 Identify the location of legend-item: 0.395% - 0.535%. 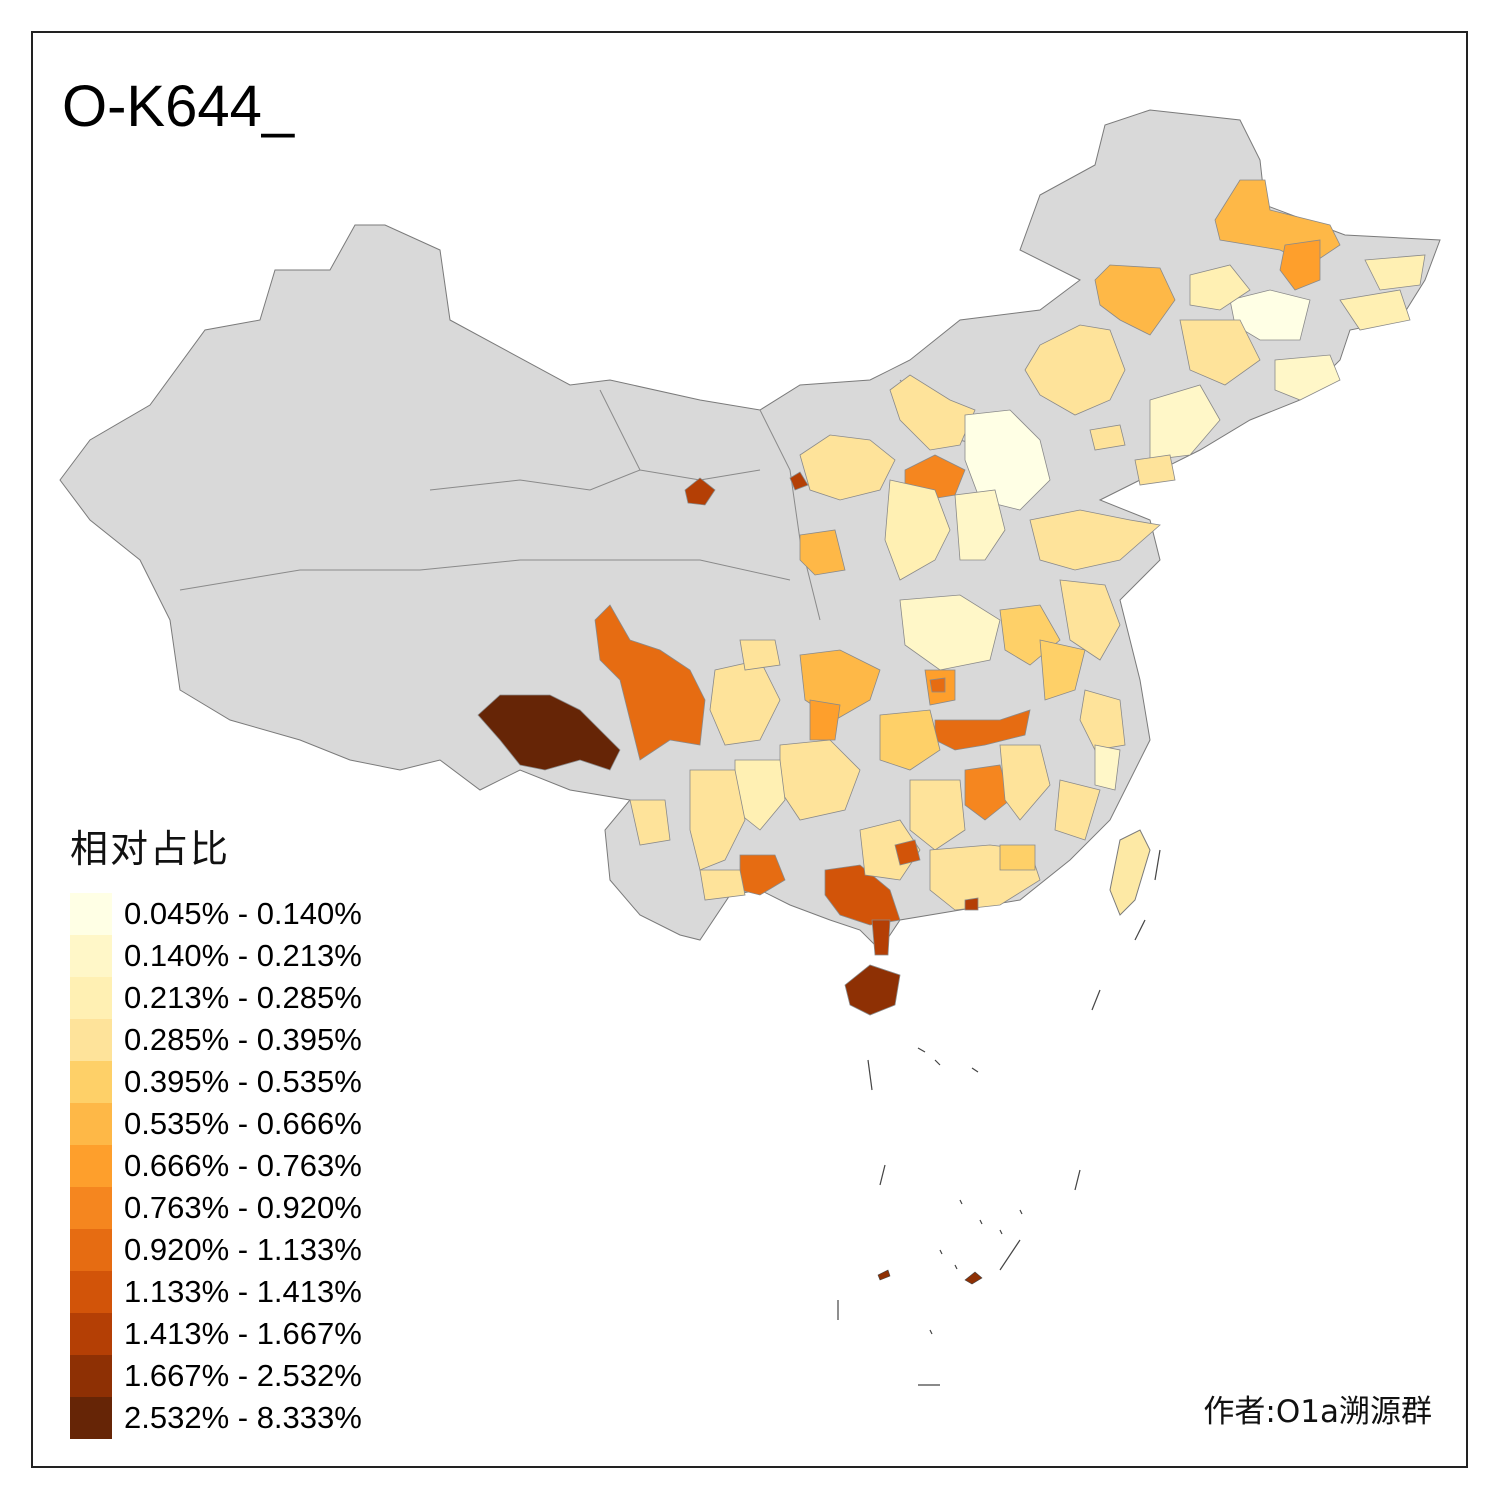
(216, 1082).